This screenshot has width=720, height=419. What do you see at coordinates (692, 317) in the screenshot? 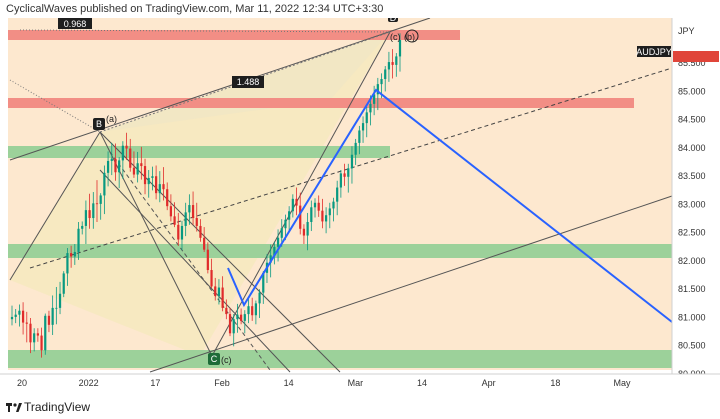
I see `price-tick-2: 81.000` at bounding box center [692, 317].